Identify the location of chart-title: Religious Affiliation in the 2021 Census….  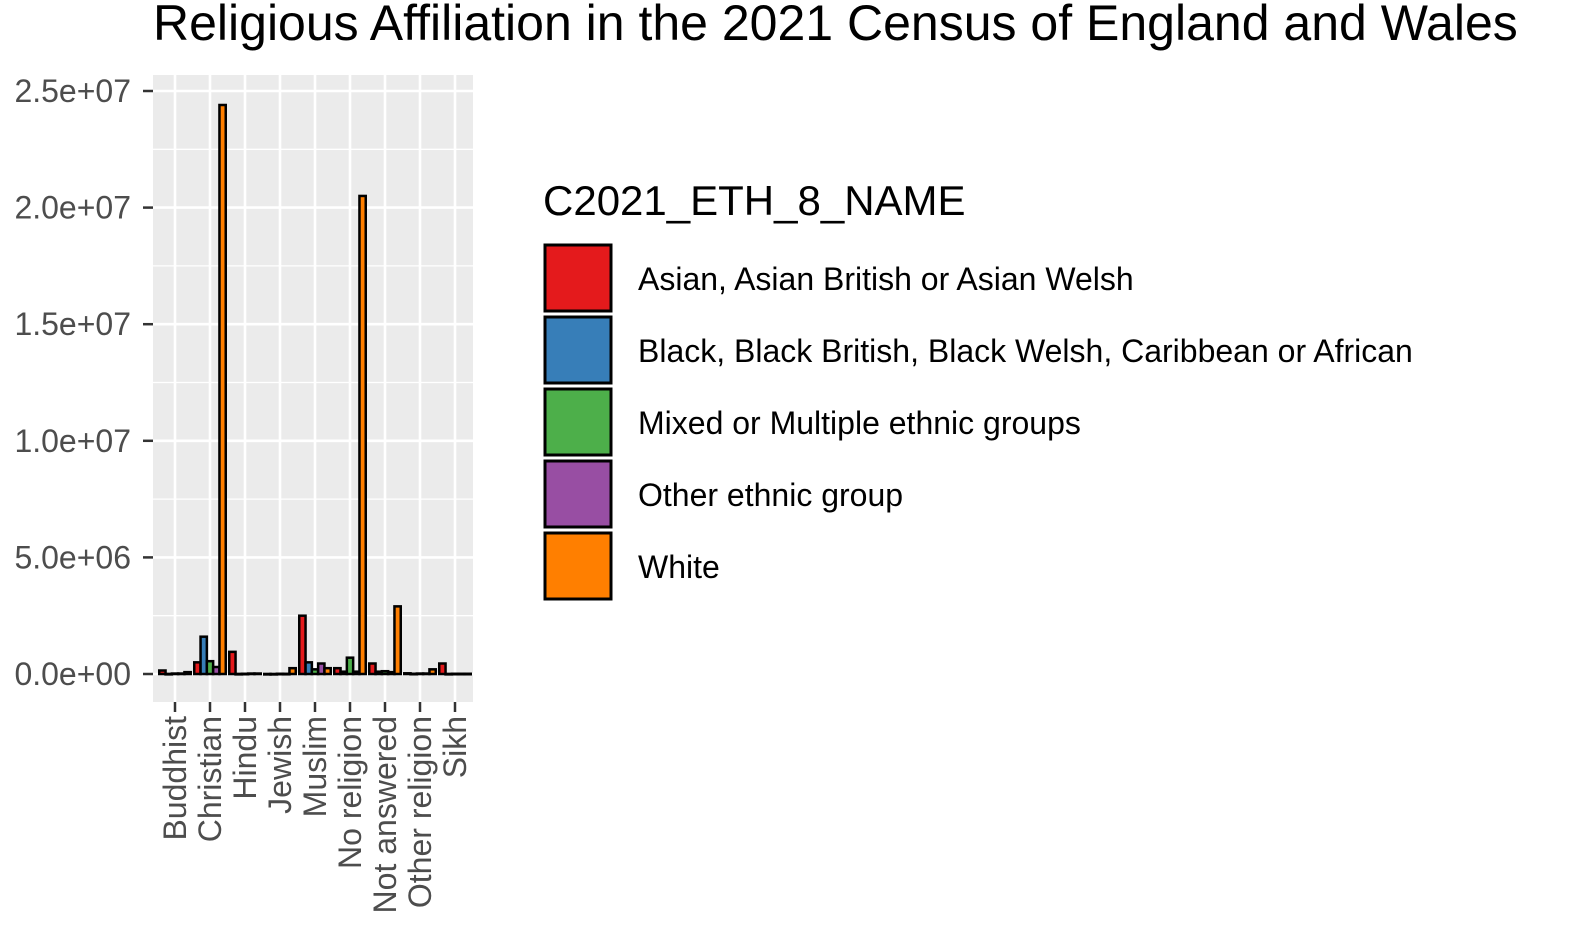
(835, 25).